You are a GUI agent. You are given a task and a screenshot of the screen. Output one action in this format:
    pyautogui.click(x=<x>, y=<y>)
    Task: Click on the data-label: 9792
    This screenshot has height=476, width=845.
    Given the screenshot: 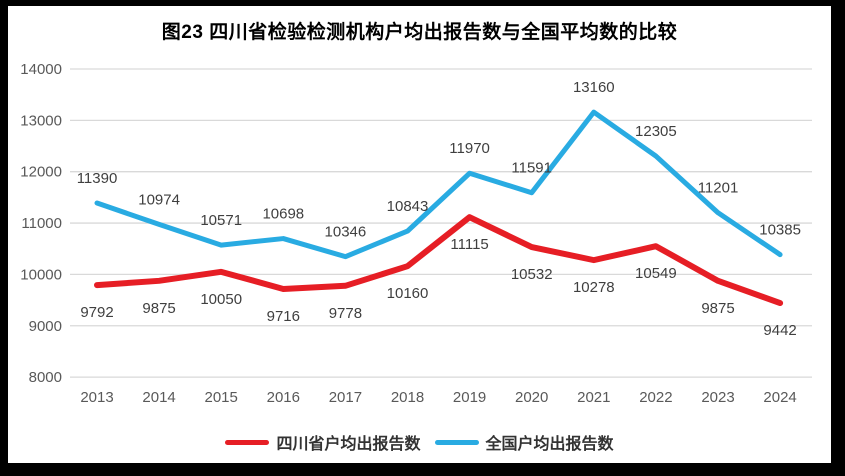 What is the action you would take?
    pyautogui.click(x=96, y=312)
    